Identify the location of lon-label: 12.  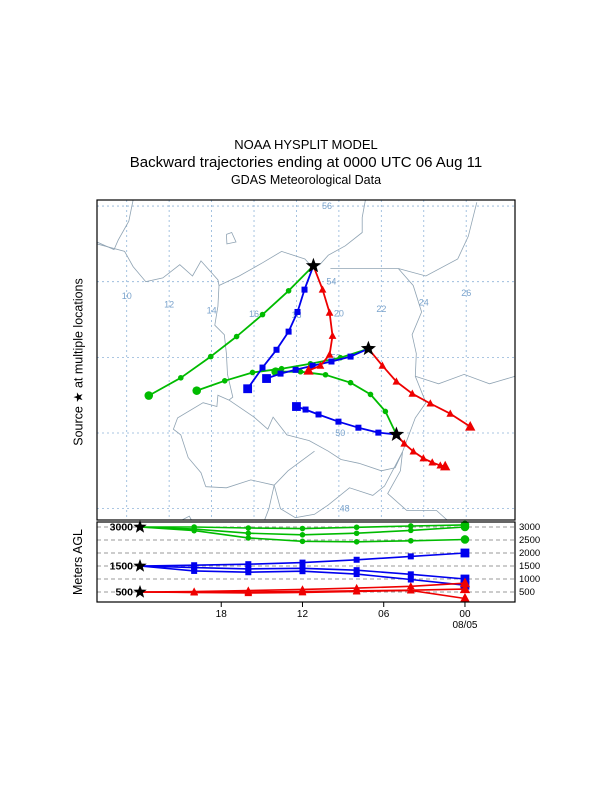
(169, 305).